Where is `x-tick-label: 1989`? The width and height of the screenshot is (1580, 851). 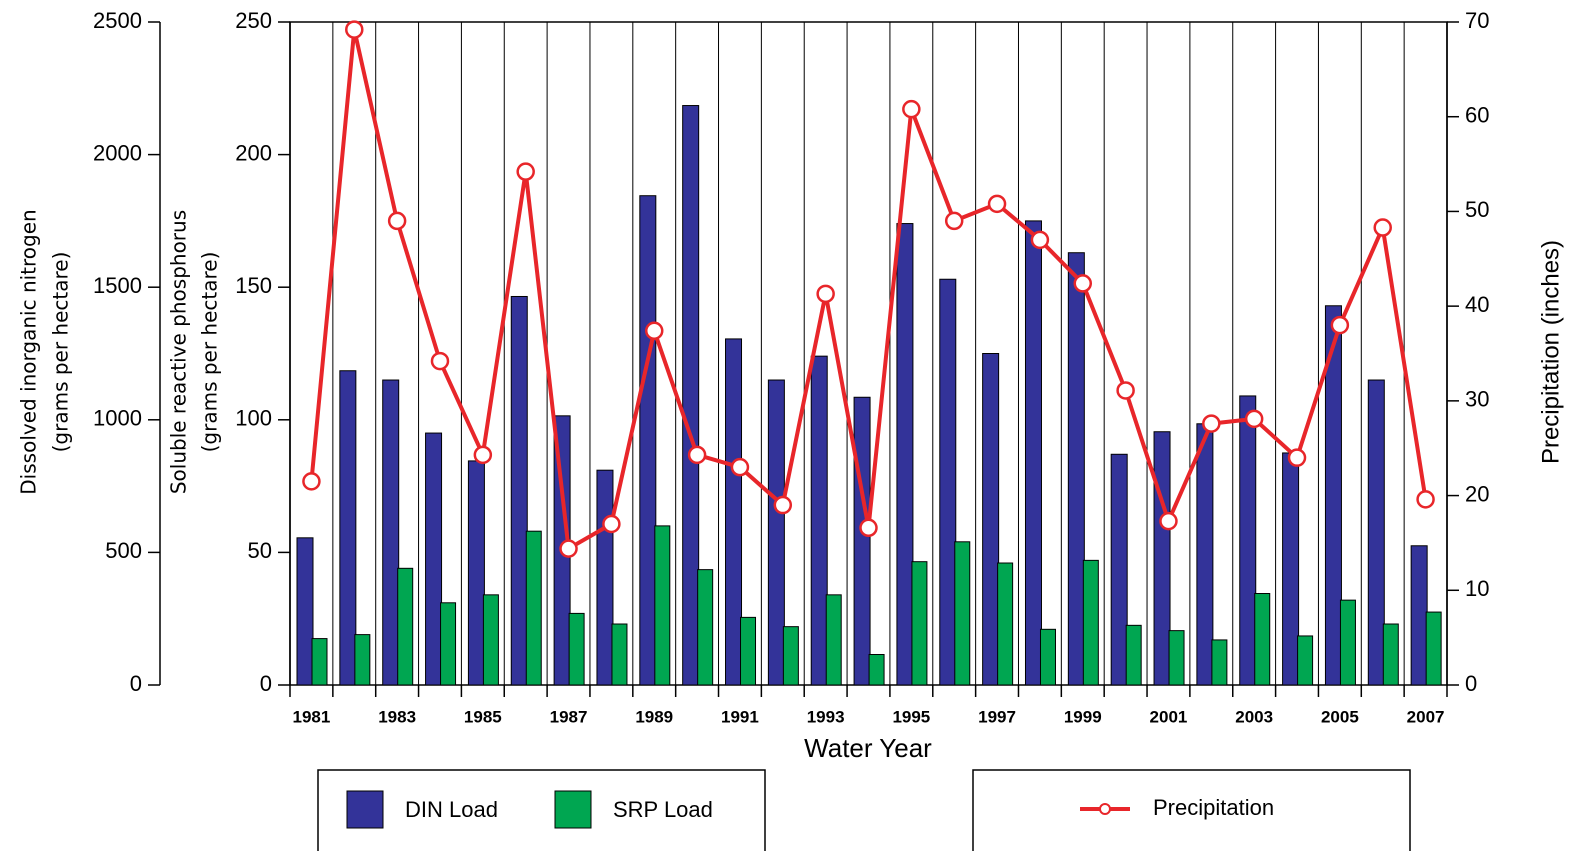 x-tick-label: 1989 is located at coordinates (654, 716).